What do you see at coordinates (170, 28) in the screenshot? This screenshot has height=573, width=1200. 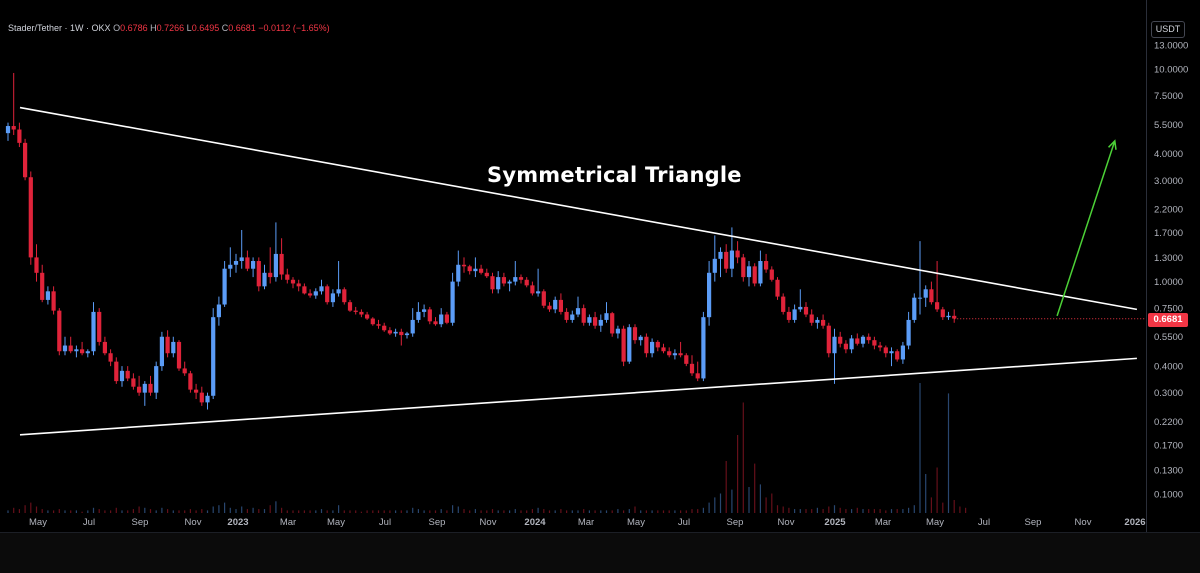 I see `high-value: 0.7266` at bounding box center [170, 28].